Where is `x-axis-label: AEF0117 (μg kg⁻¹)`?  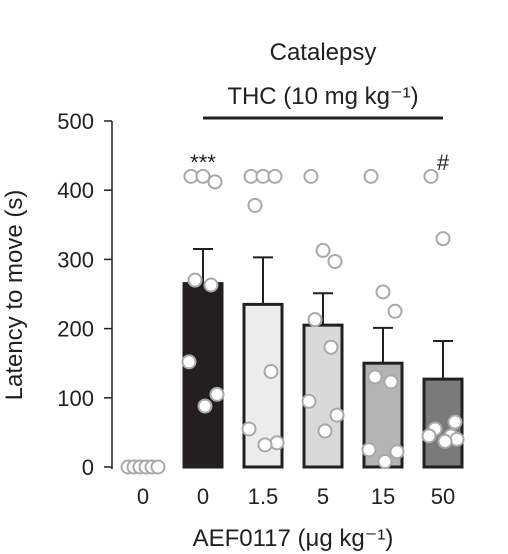 x-axis-label: AEF0117 (μg kg⁻¹) is located at coordinates (293, 538).